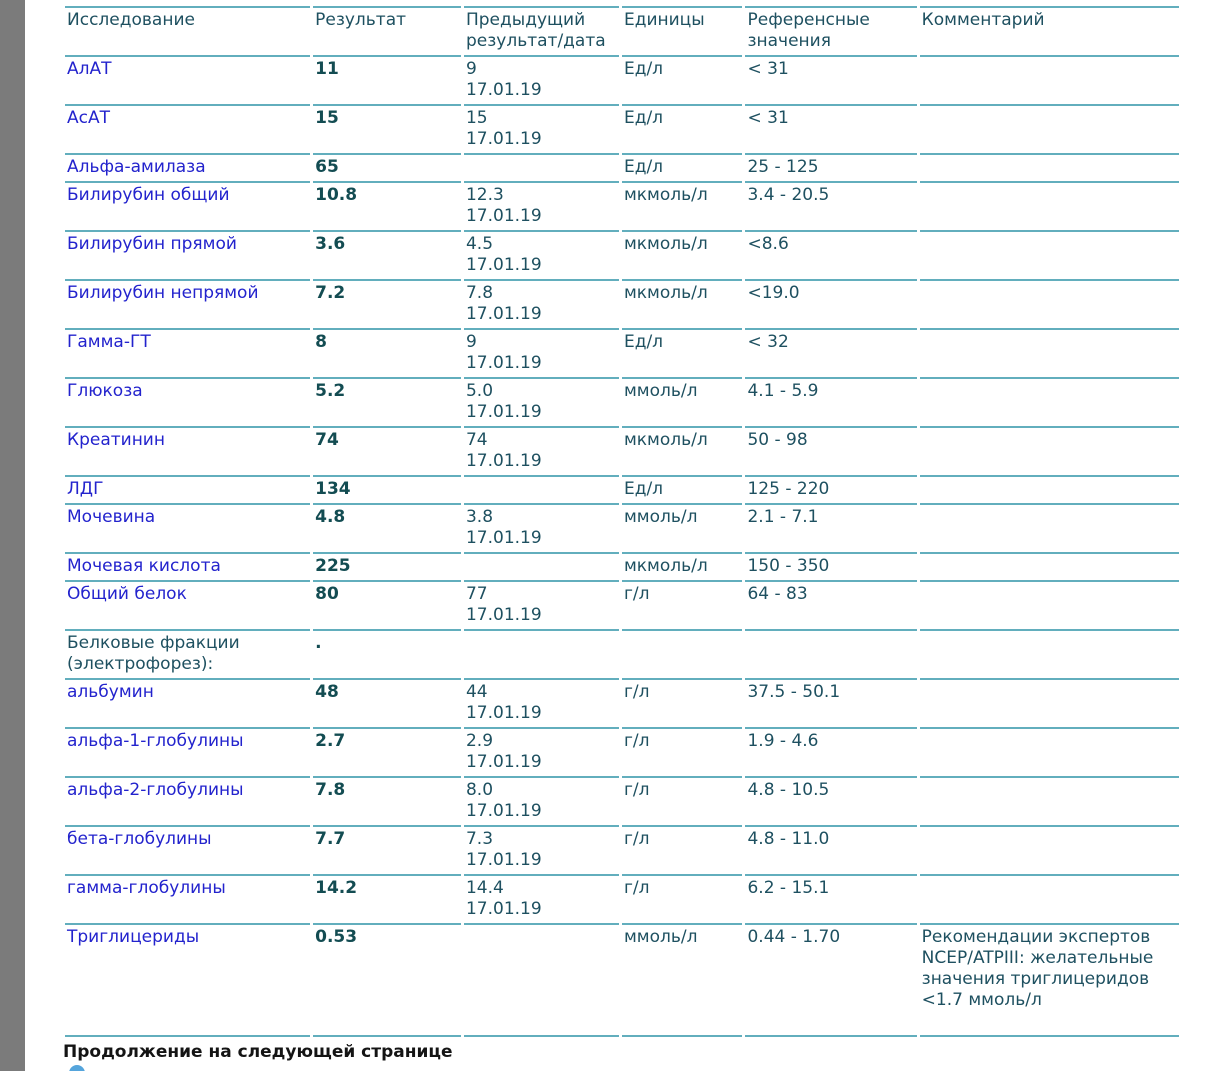 This screenshot has width=1215, height=1071. Describe the element at coordinates (387, 452) in the screenshot. I see `result-value: 74` at that location.